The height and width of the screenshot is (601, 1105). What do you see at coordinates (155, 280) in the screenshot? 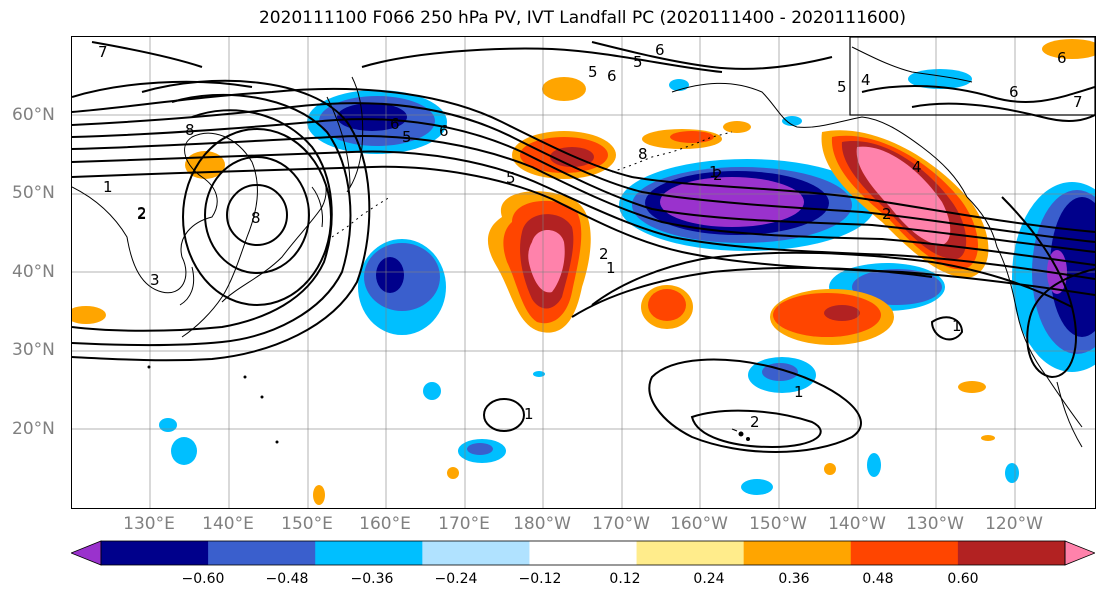
I see `contour-label: 3` at bounding box center [155, 280].